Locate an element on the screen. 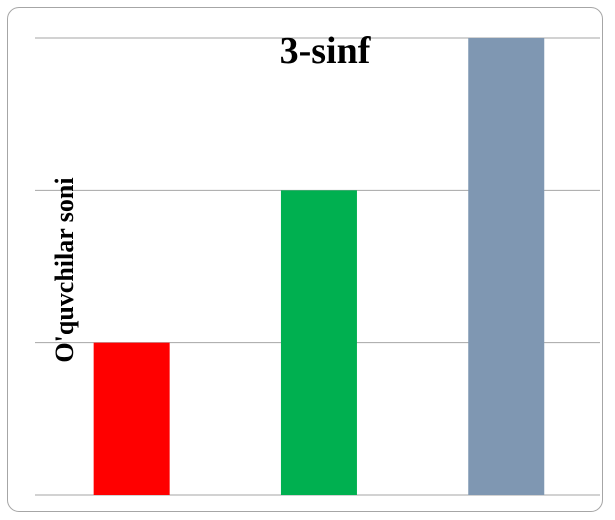 The image size is (615, 520). y-axis-label: O'quvchilar soni is located at coordinates (64, 270).